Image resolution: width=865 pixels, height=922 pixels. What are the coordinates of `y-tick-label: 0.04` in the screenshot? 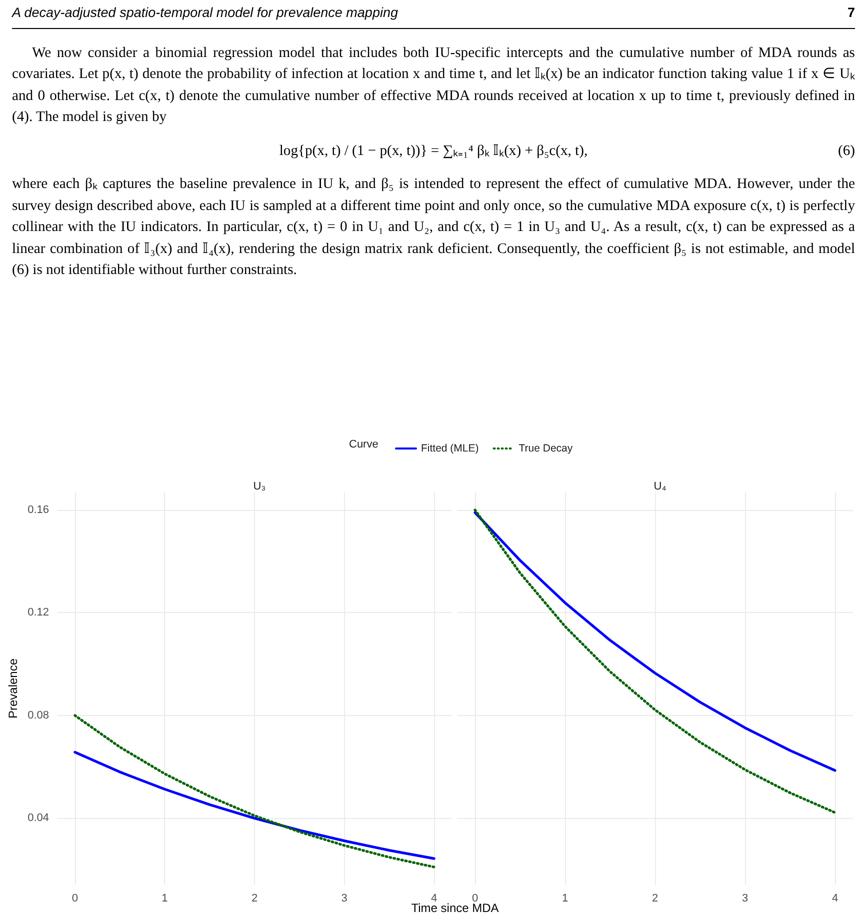 It's located at (38, 818).